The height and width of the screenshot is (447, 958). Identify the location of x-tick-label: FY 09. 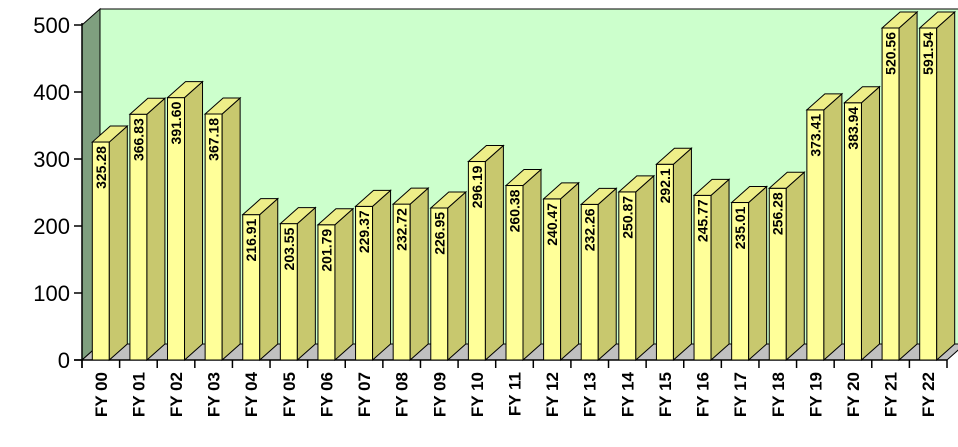
(439, 394).